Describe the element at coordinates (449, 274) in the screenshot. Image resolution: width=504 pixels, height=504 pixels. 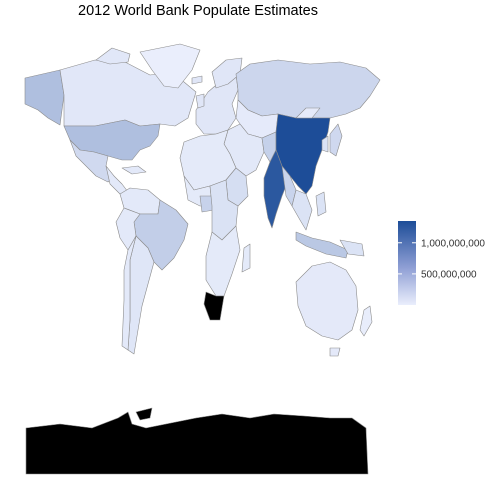
I see `legend-label: 500,000,000` at that location.